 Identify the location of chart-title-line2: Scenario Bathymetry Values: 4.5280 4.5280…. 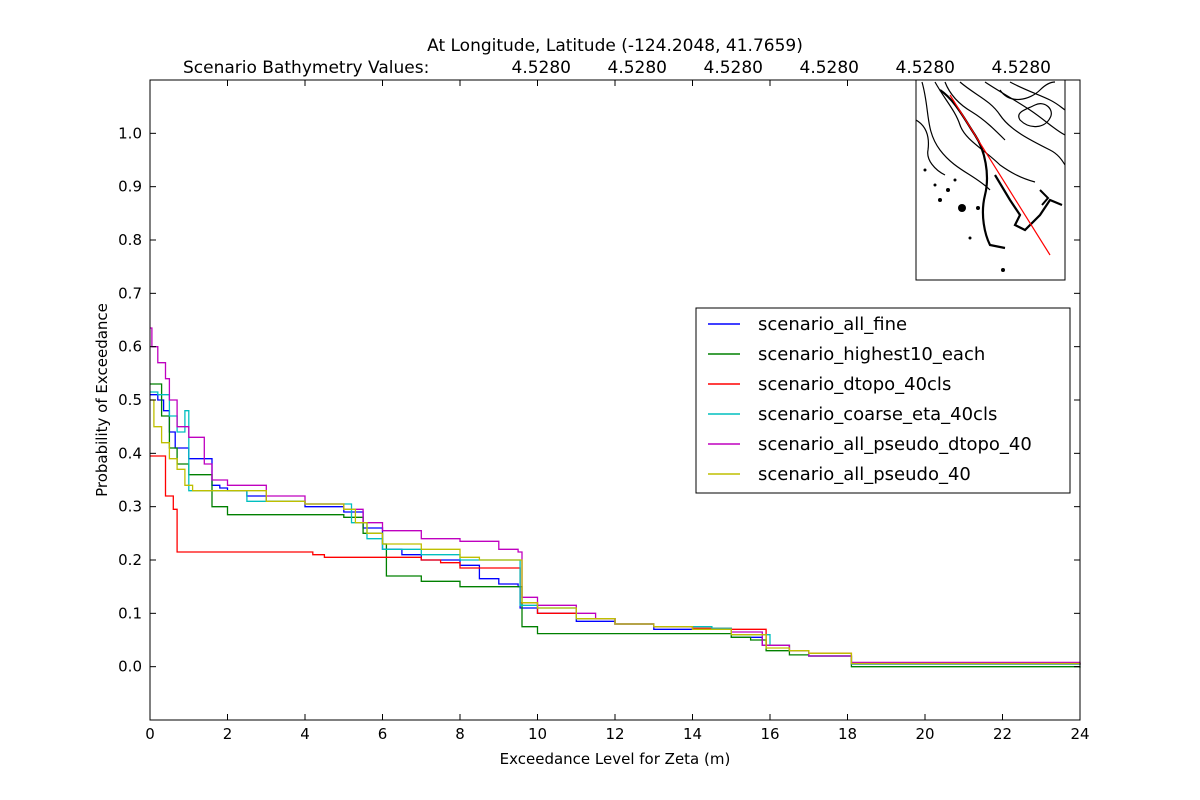
(617, 68).